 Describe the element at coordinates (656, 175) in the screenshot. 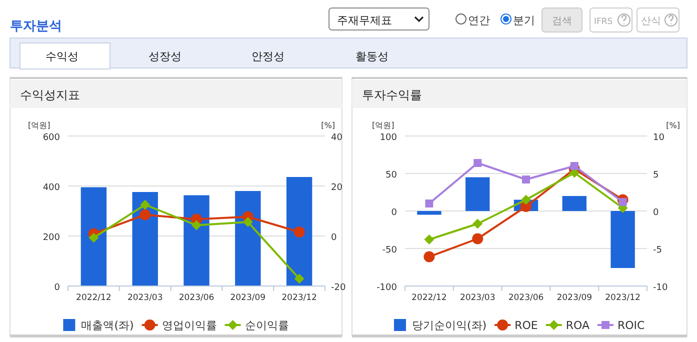

I see `y2-tick-label: 5` at that location.